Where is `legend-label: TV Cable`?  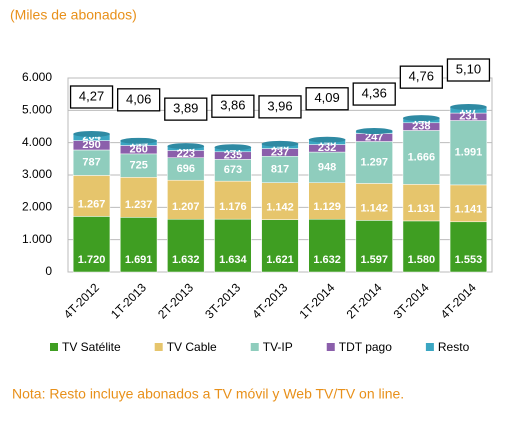
legend-label: TV Cable is located at coordinates (192, 347).